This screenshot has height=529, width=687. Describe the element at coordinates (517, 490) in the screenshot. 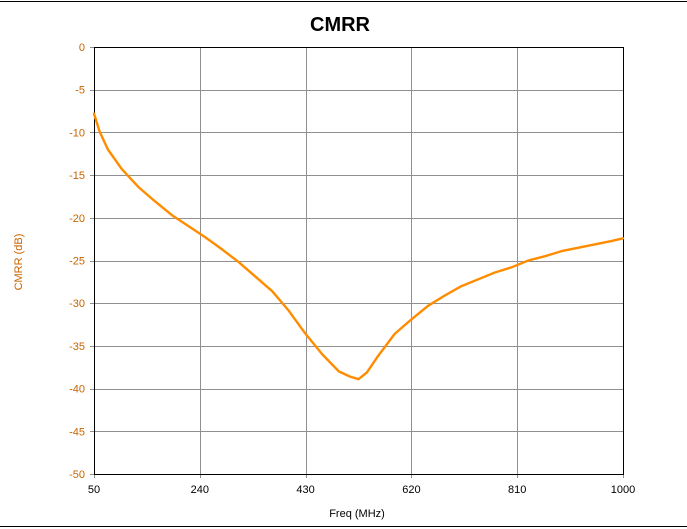

I see `x-tick-label: 810` at that location.